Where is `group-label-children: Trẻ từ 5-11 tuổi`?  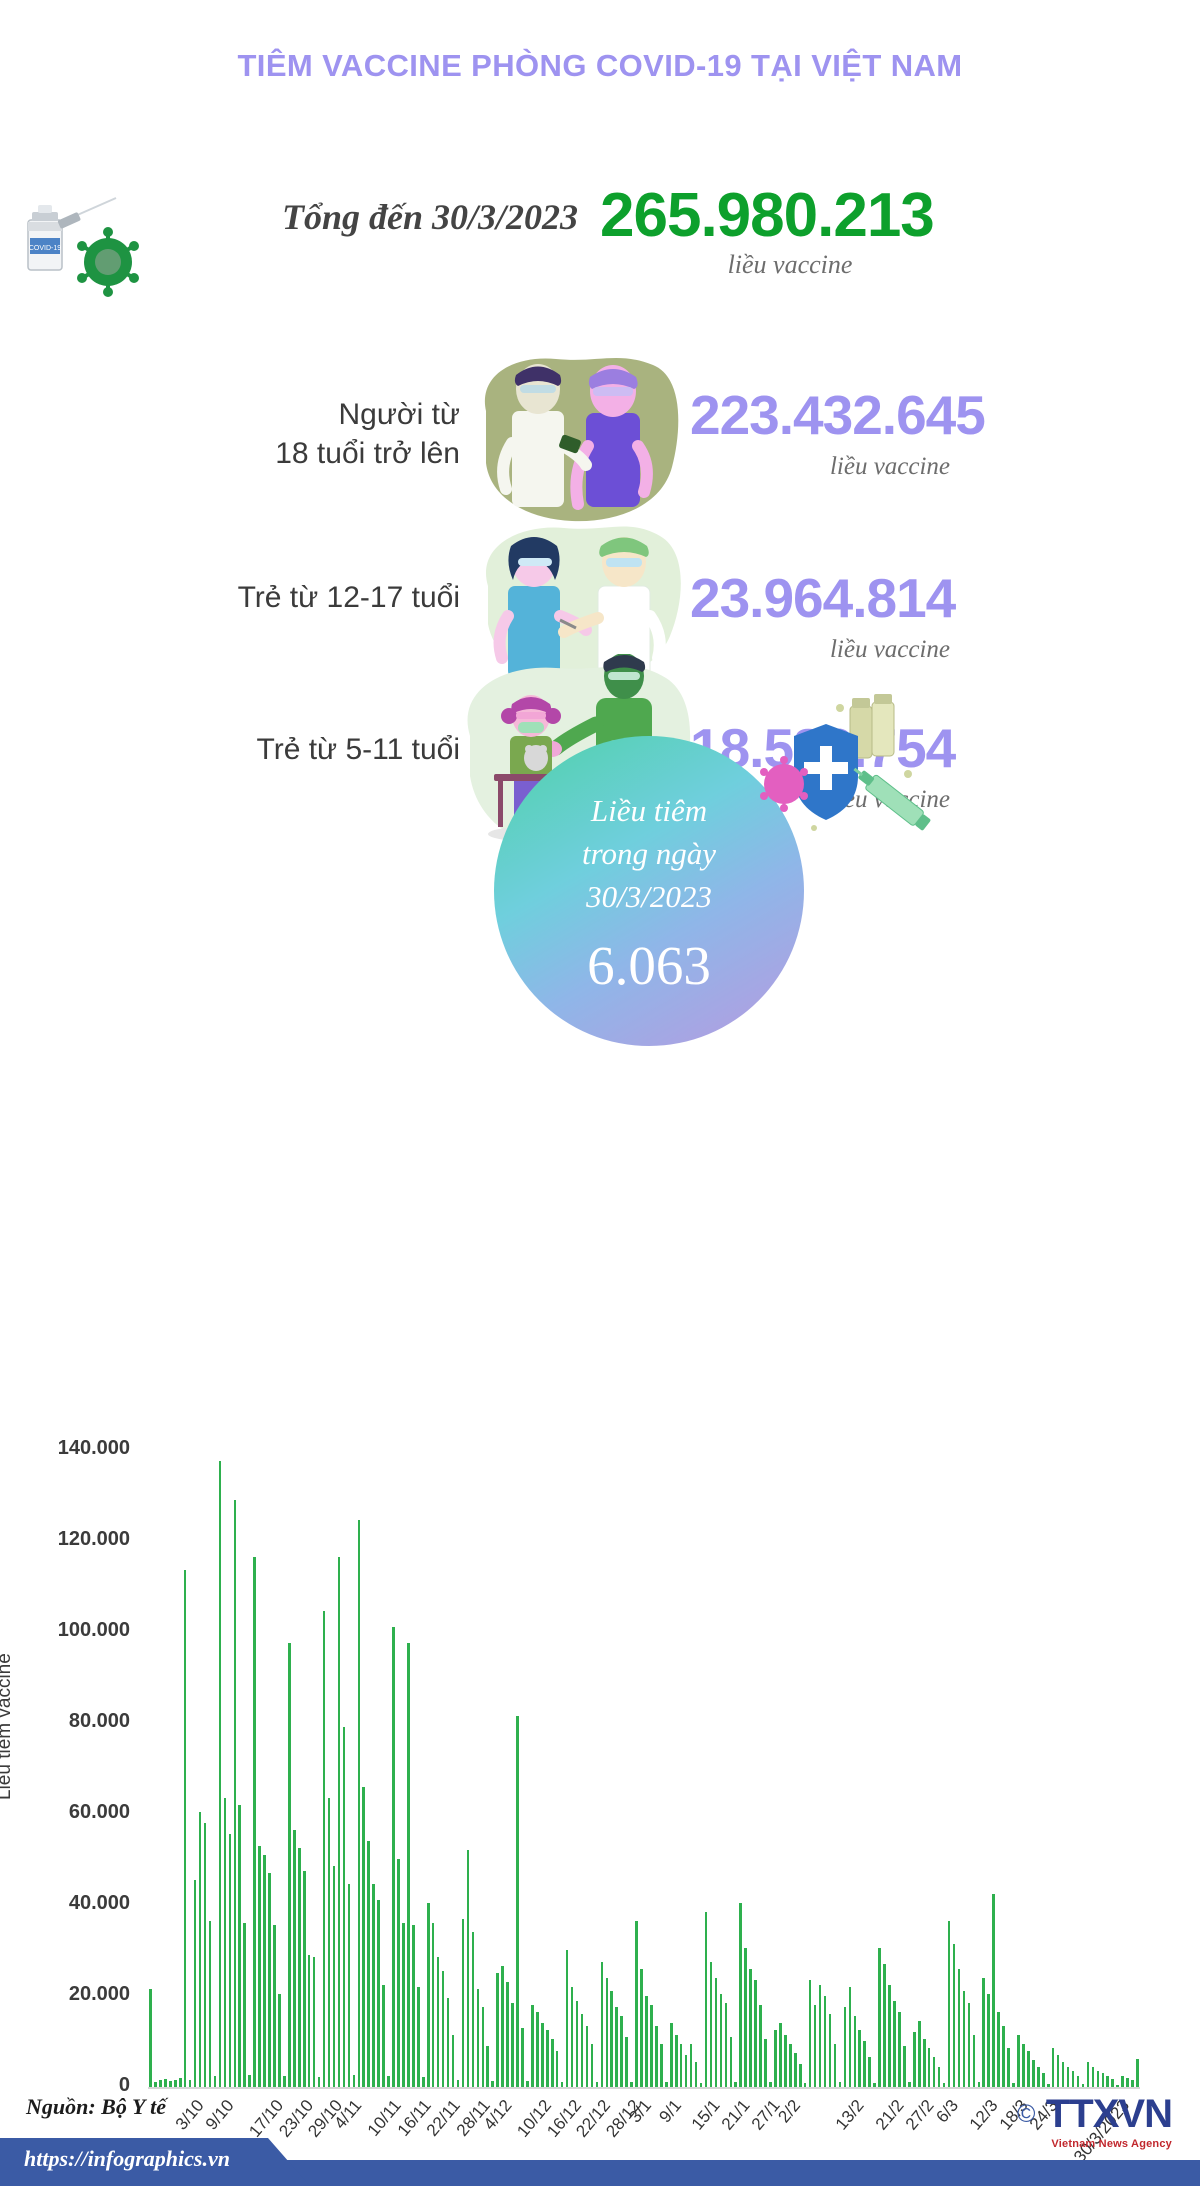
group-label-children: Trẻ từ 5-11 tuổi is located at coordinates (358, 749).